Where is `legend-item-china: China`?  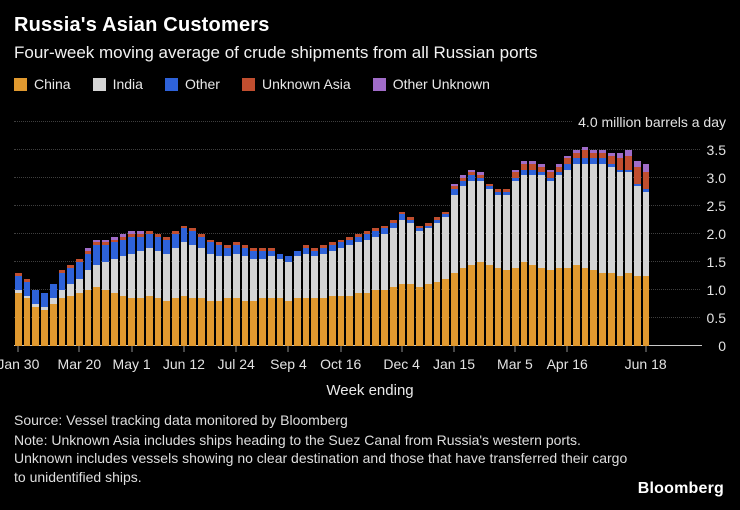
legend-item-china: China is located at coordinates (42, 84).